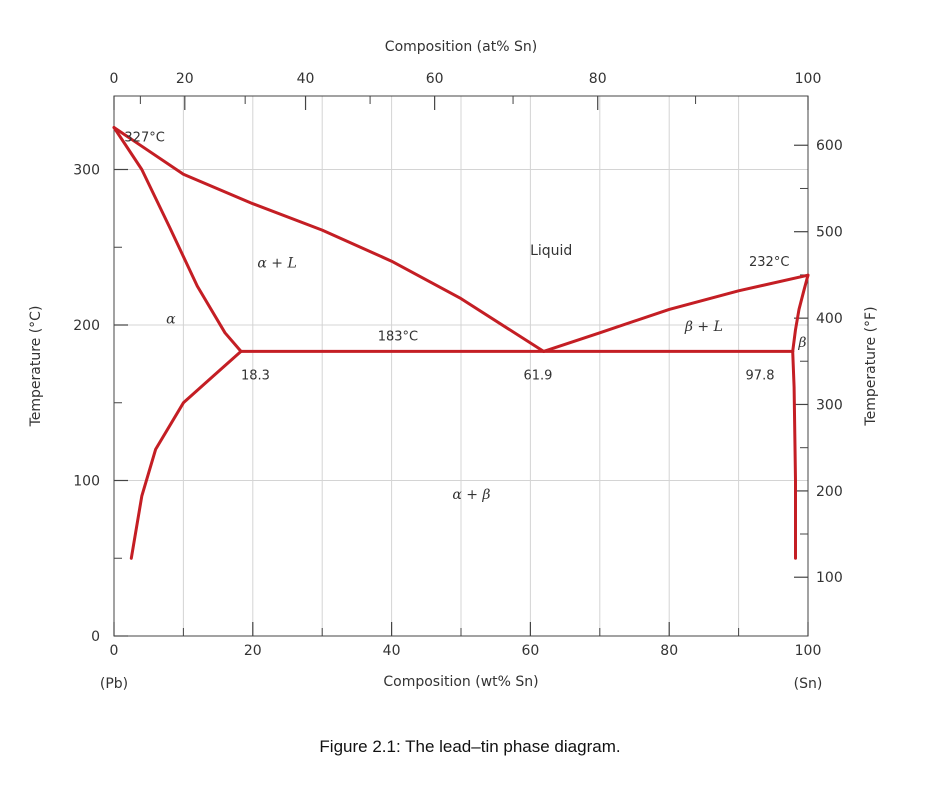 This screenshot has height=785, width=940. I want to click on y-tick-label: 200, so click(86, 326).